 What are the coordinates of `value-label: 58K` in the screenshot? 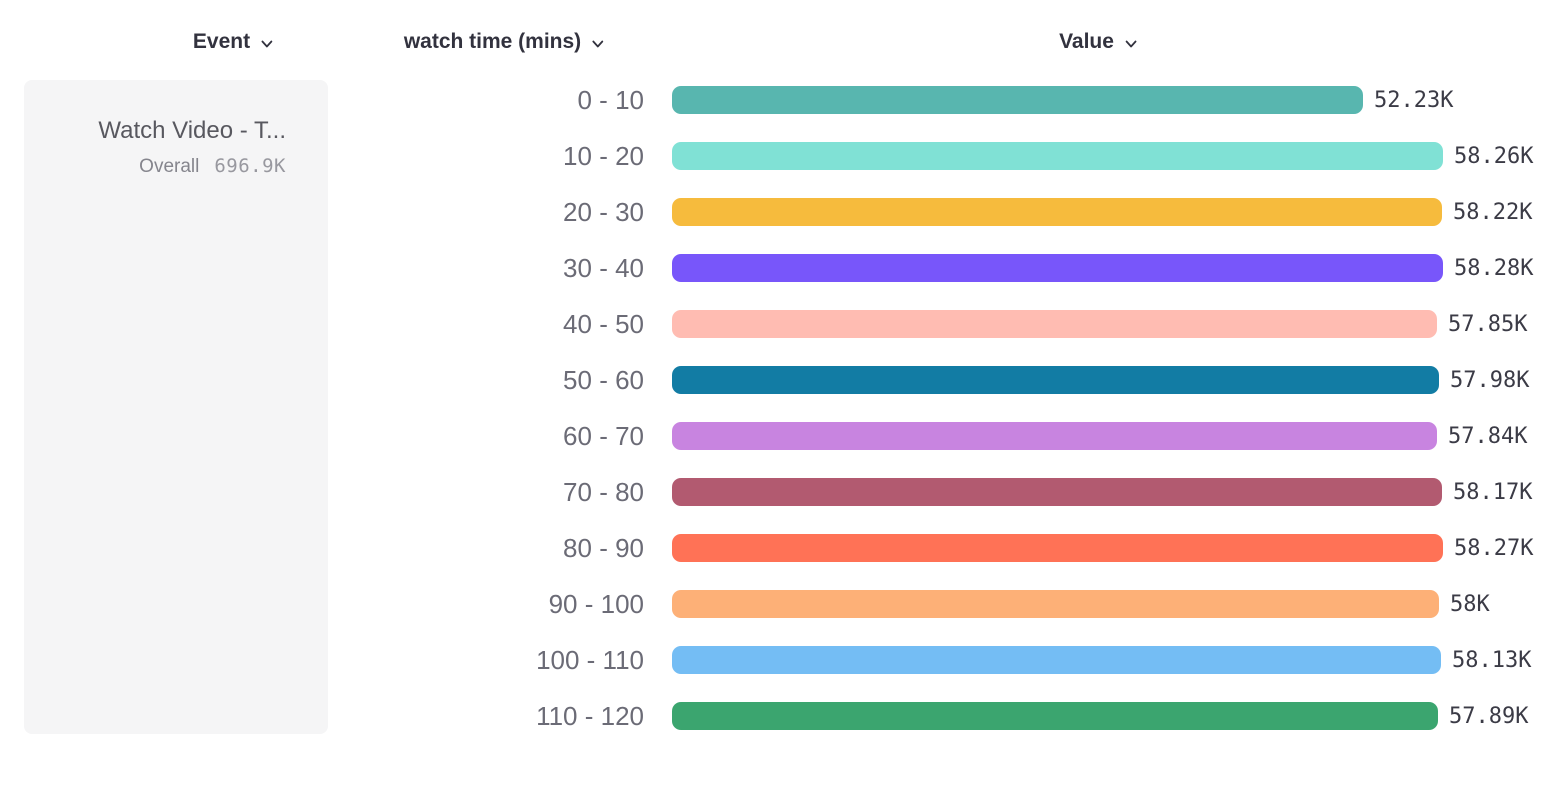 It's located at (1470, 604).